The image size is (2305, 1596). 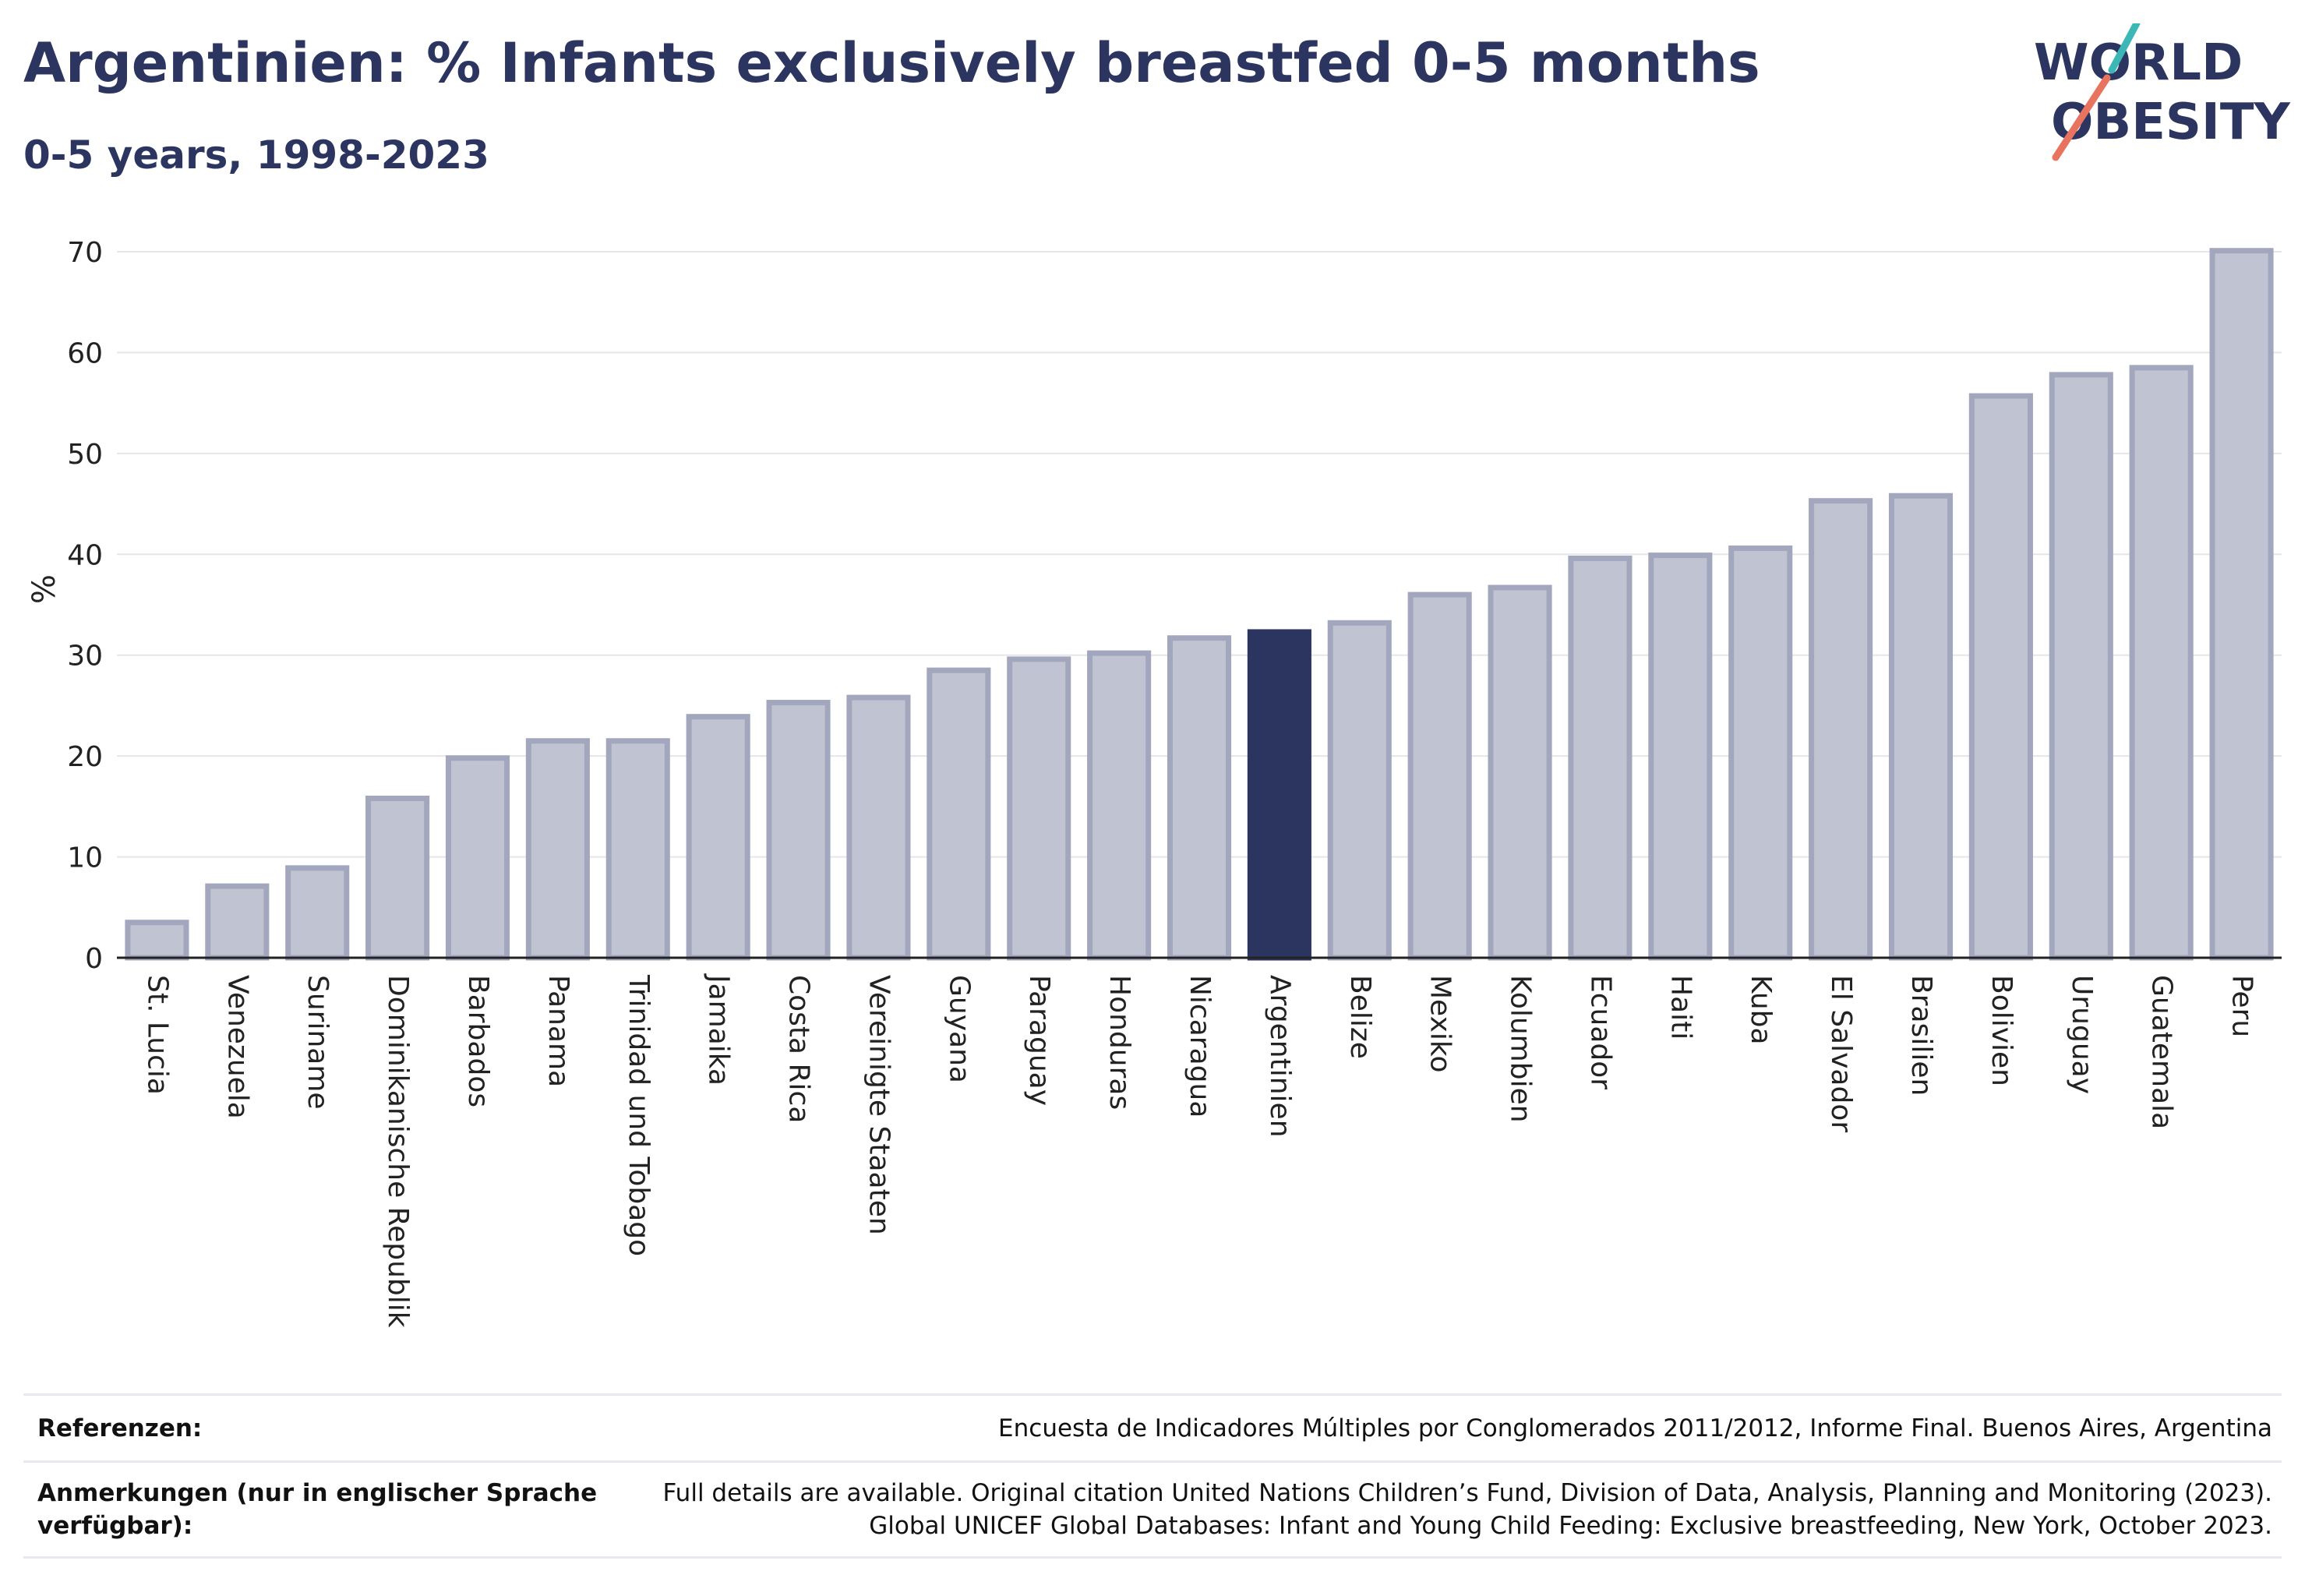 What do you see at coordinates (2242, 1006) in the screenshot?
I see `x-category-label: Peru` at bounding box center [2242, 1006].